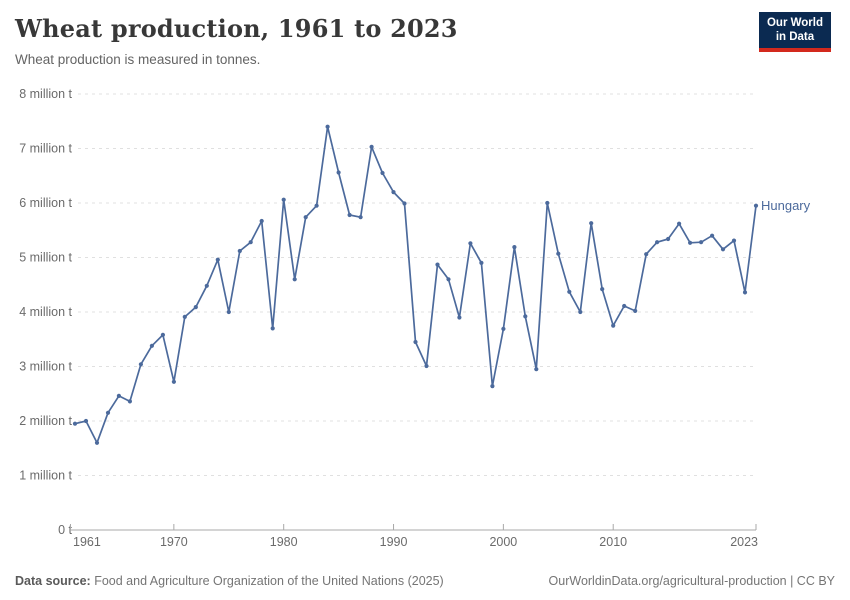  What do you see at coordinates (284, 542) in the screenshot?
I see `x-axis-tick-label: 1980` at bounding box center [284, 542].